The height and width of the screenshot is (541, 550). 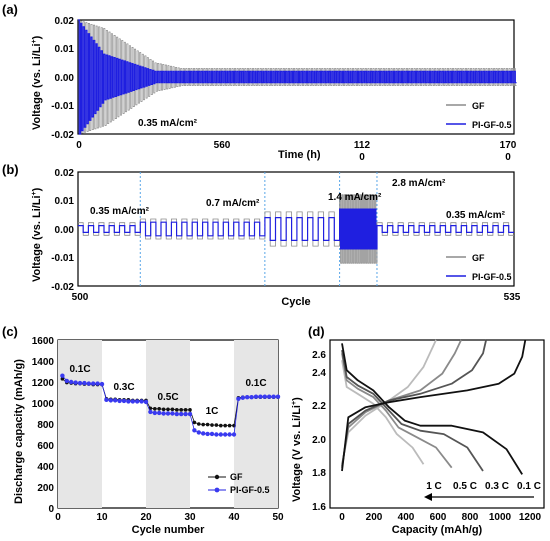 I want to click on a-ytick-000: 0.00, so click(x=65, y=78).